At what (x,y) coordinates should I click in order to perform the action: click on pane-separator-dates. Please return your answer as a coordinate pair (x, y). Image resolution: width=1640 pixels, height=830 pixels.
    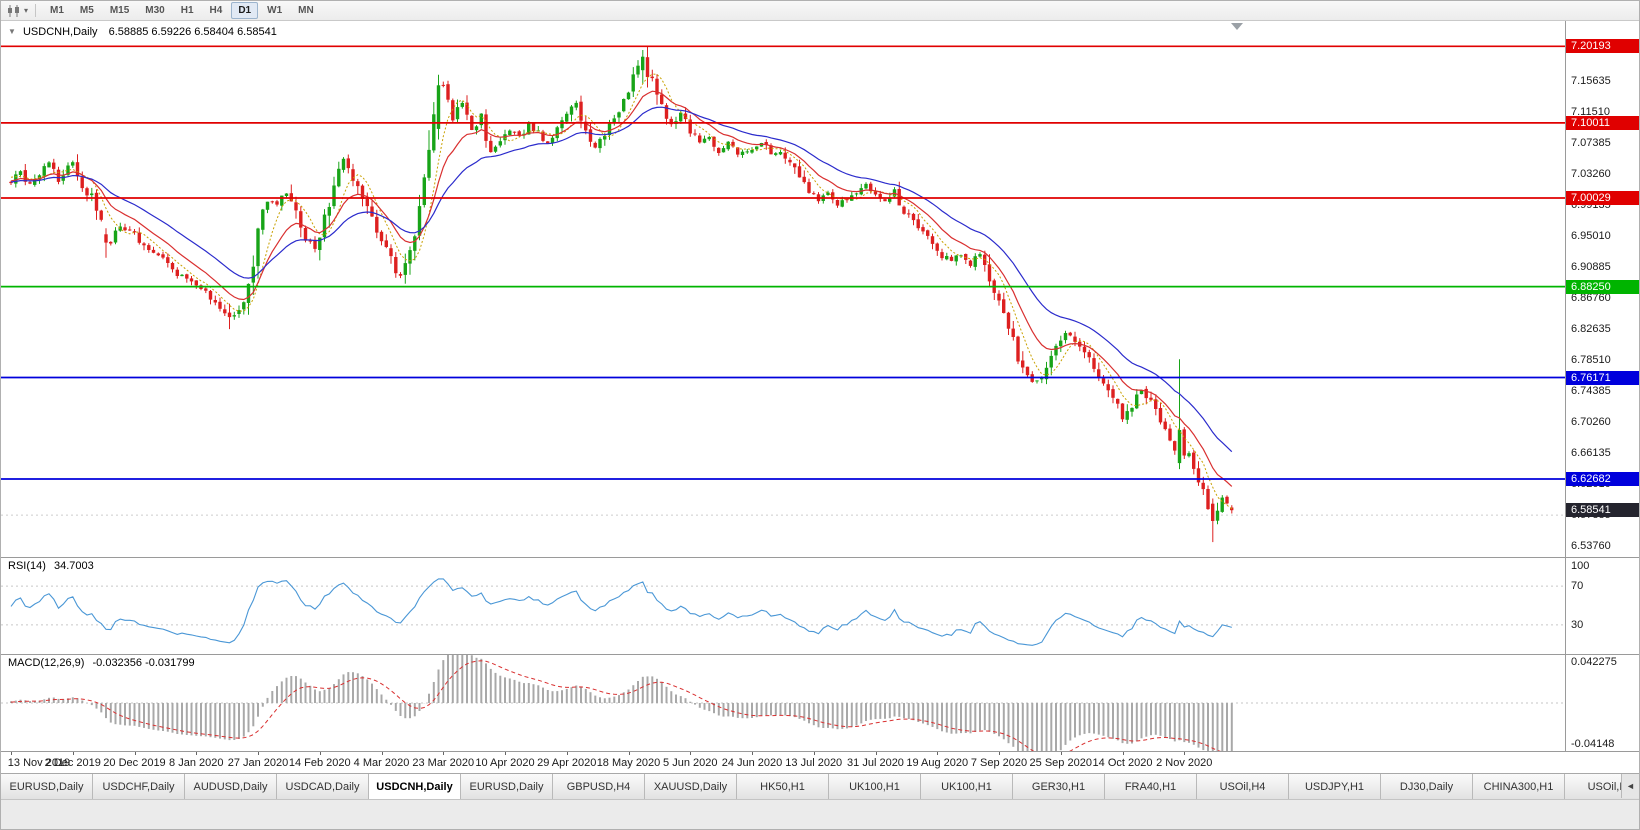
    Looking at the image, I should click on (820, 751).